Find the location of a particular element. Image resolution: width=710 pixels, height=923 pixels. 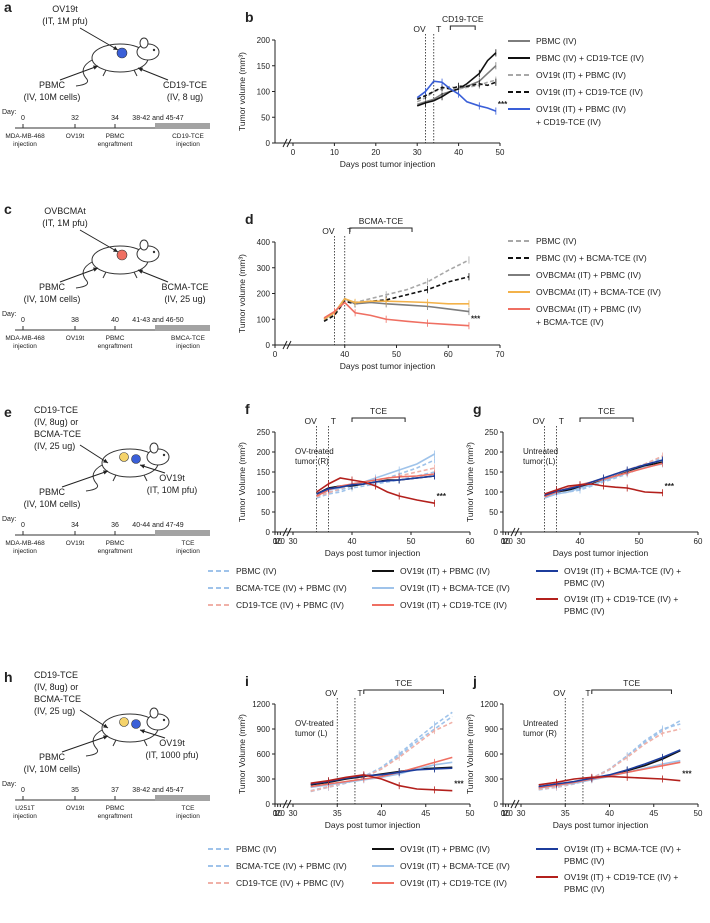

timeline-day-2: 40 is located at coordinates (115, 320).